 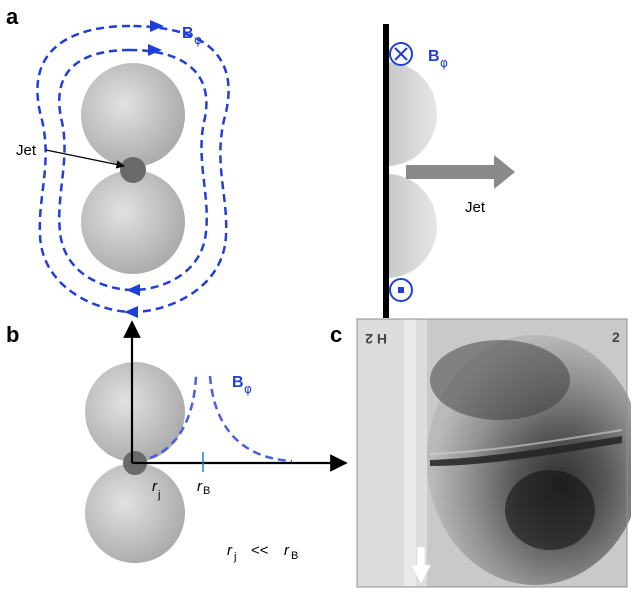 I want to click on panel-a-right: B φ Jet, so click(x=449, y=171).